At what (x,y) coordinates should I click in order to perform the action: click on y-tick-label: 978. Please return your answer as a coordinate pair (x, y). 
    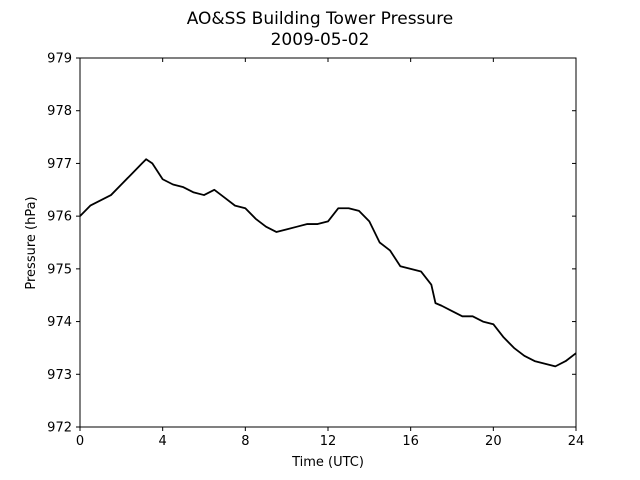
    Looking at the image, I should click on (59, 111).